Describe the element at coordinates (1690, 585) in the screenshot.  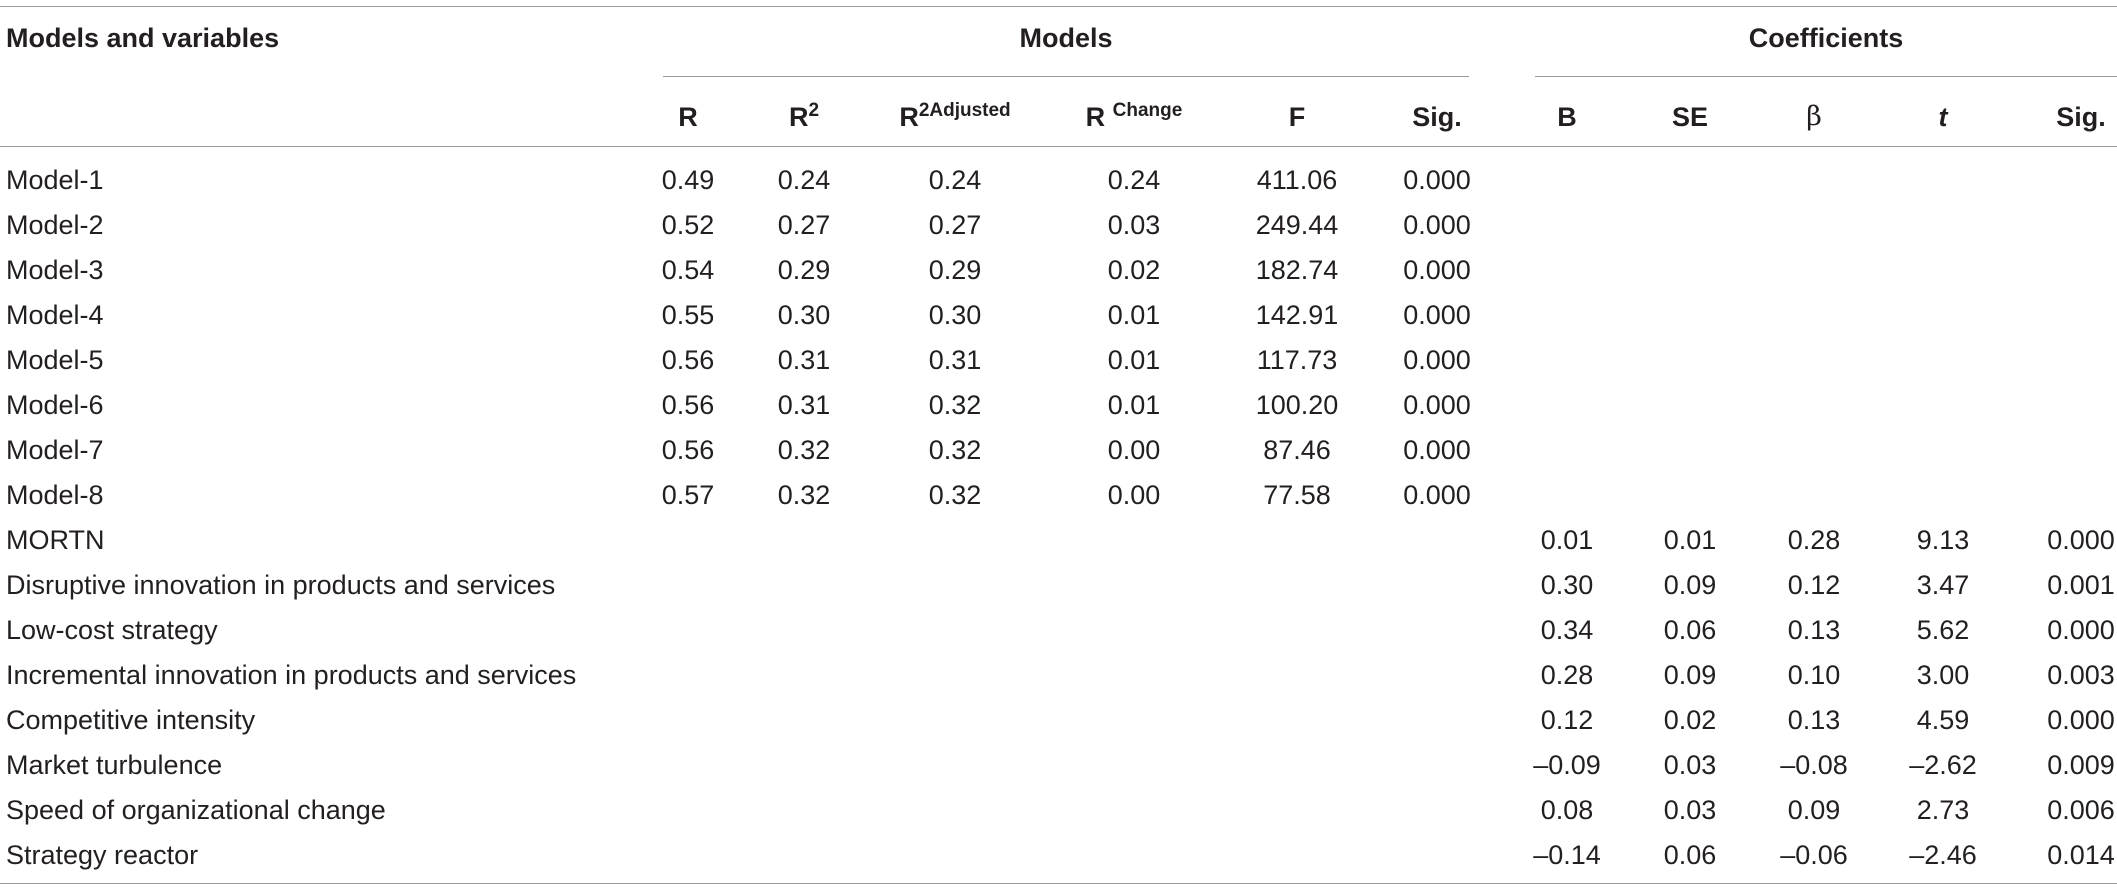
I see `cell-se: 0.09` at that location.